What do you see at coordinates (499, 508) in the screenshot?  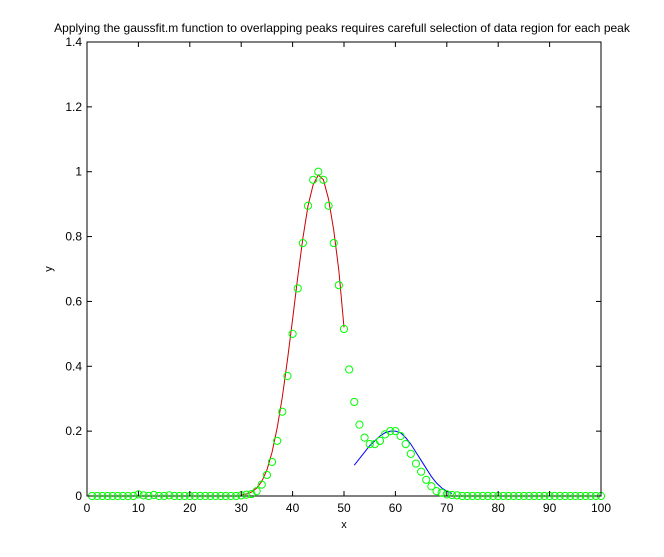 I see `x-tick-label: 80` at bounding box center [499, 508].